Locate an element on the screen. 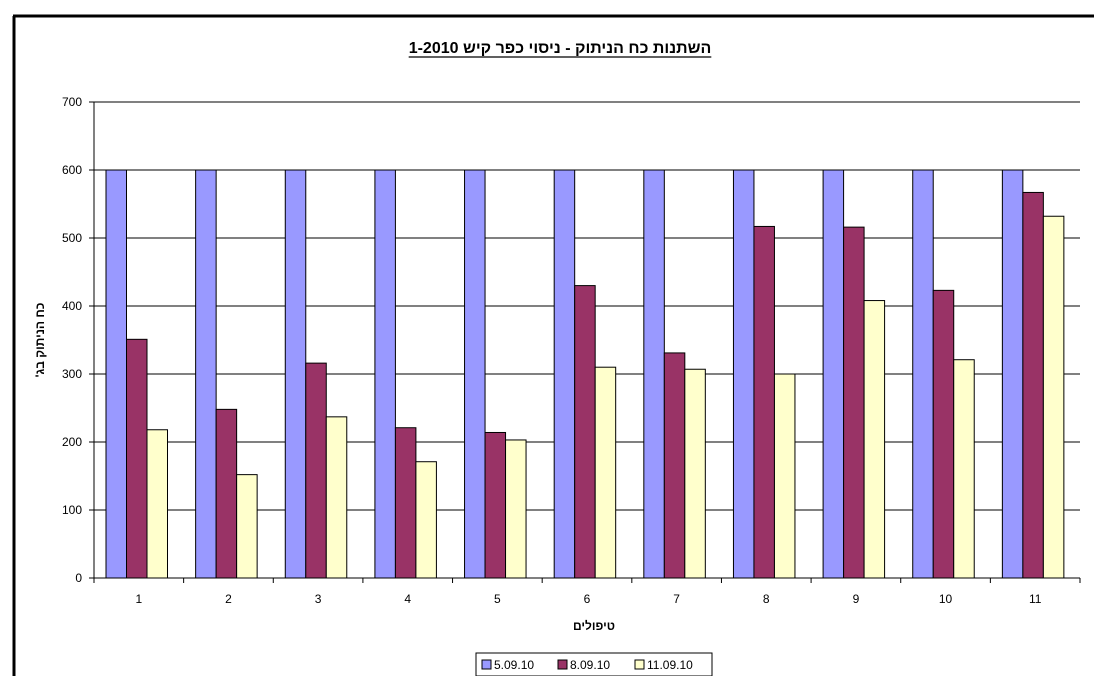 The height and width of the screenshot is (681, 1094). x-tick-label: 7 is located at coordinates (676, 599).